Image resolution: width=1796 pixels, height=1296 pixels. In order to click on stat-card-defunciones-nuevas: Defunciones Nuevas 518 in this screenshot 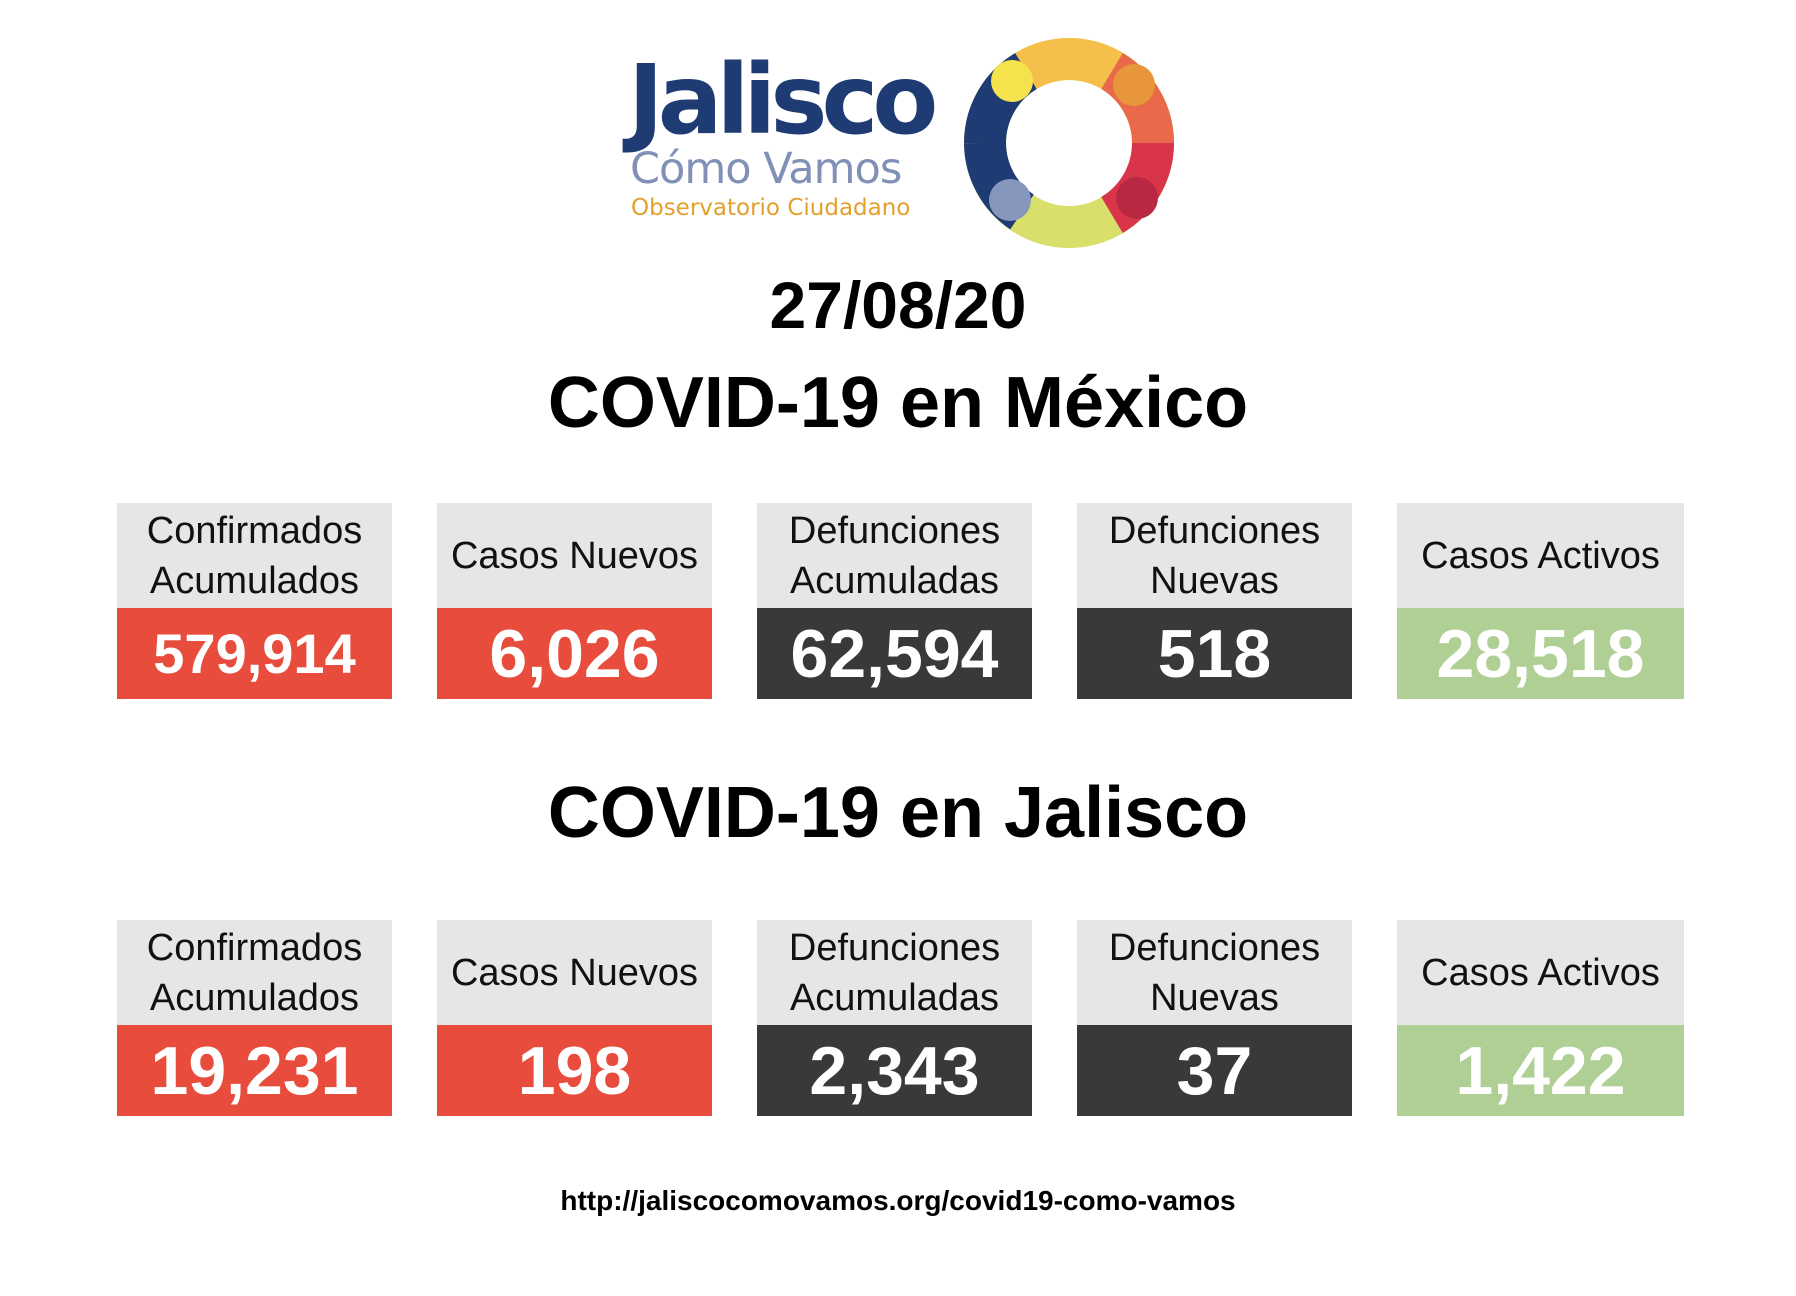, I will do `click(1214, 601)`.